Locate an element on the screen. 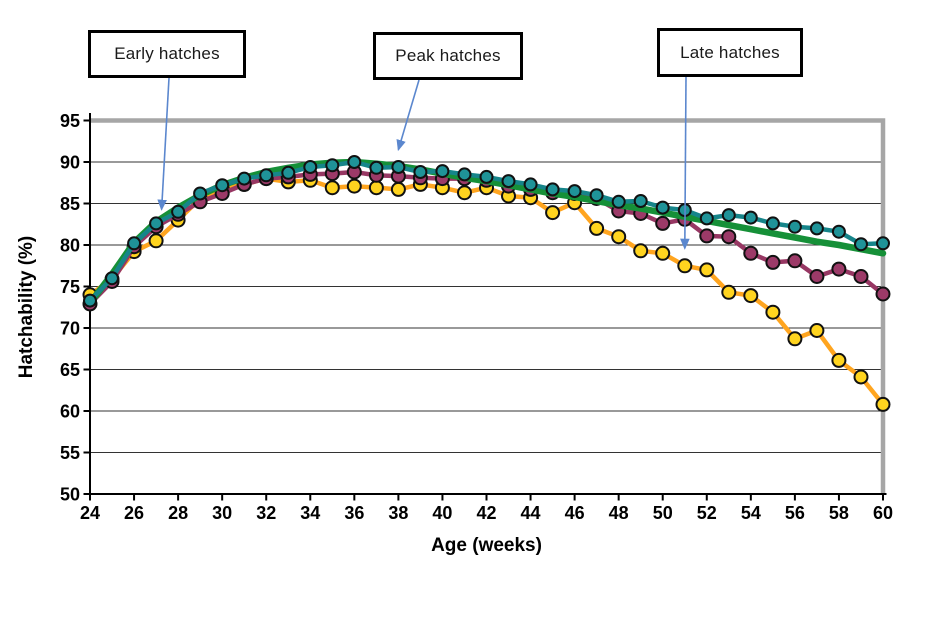 Image resolution: width=928 pixels, height=625 pixels. x-tick-label: 56 is located at coordinates (795, 513).